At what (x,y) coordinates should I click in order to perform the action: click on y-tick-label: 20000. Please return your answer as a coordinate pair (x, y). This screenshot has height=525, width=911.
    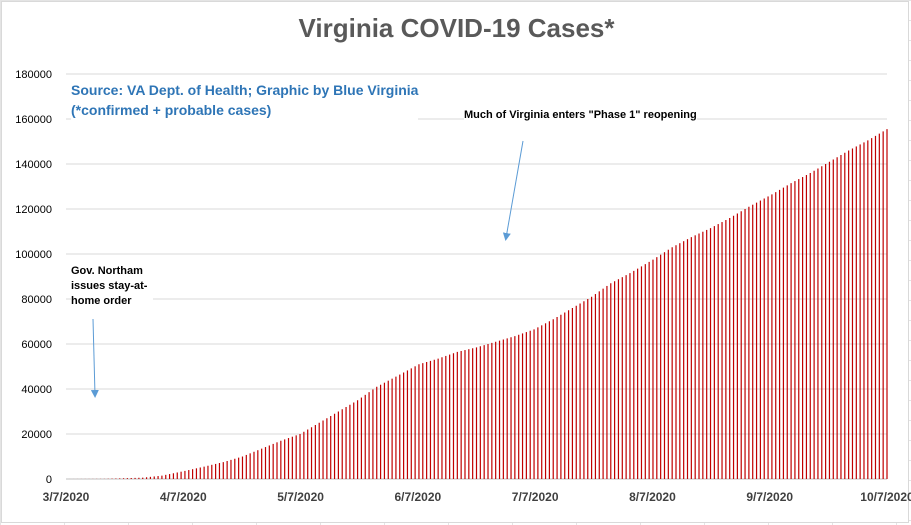
    Looking at the image, I should click on (36, 435).